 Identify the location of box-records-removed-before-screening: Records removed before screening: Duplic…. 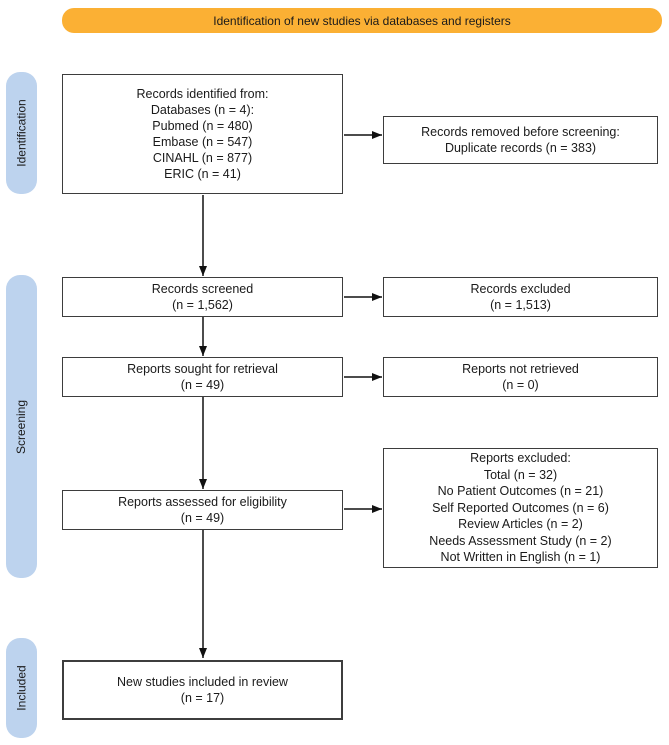
(520, 140).